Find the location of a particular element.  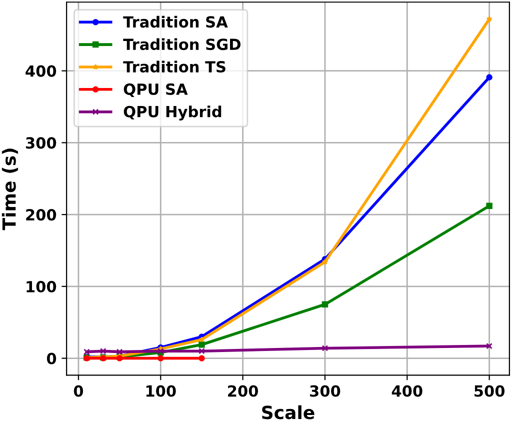

x-tick-label: 300 is located at coordinates (325, 391).